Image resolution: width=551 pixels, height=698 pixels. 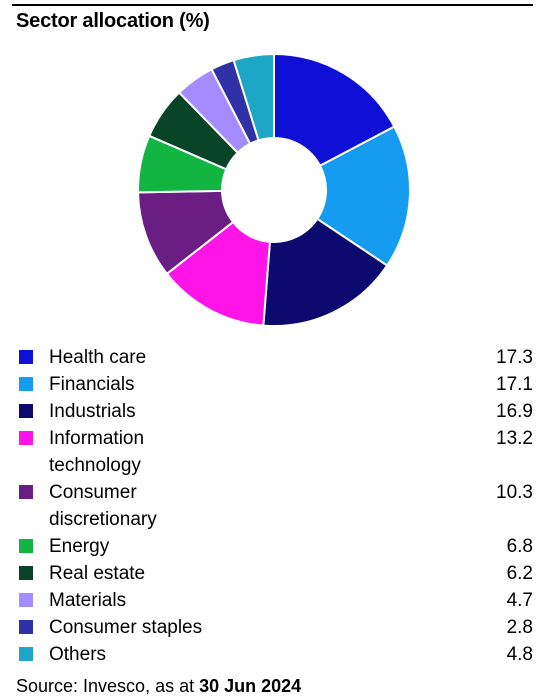 What do you see at coordinates (97, 452) in the screenshot?
I see `legend-label: Information technology` at bounding box center [97, 452].